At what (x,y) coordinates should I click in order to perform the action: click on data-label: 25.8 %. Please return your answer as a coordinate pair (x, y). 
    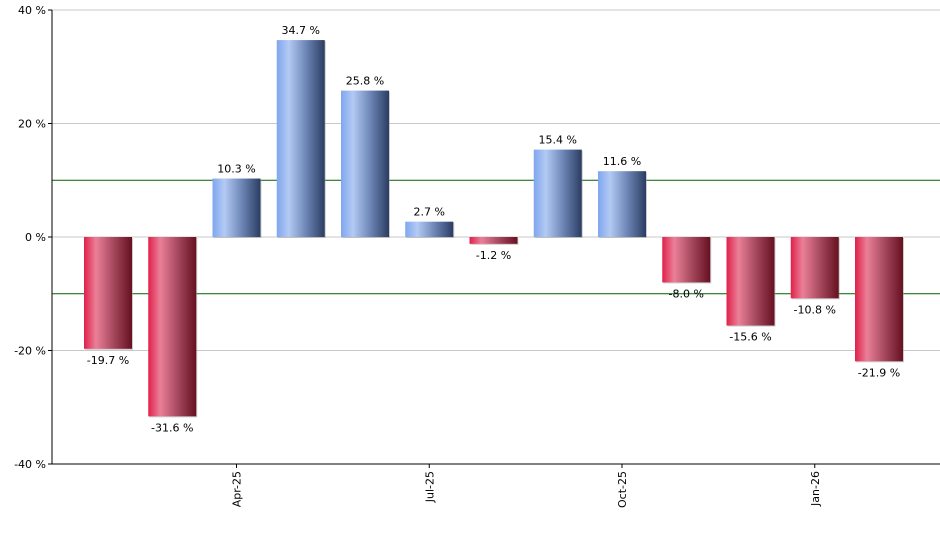
    Looking at the image, I should click on (365, 81).